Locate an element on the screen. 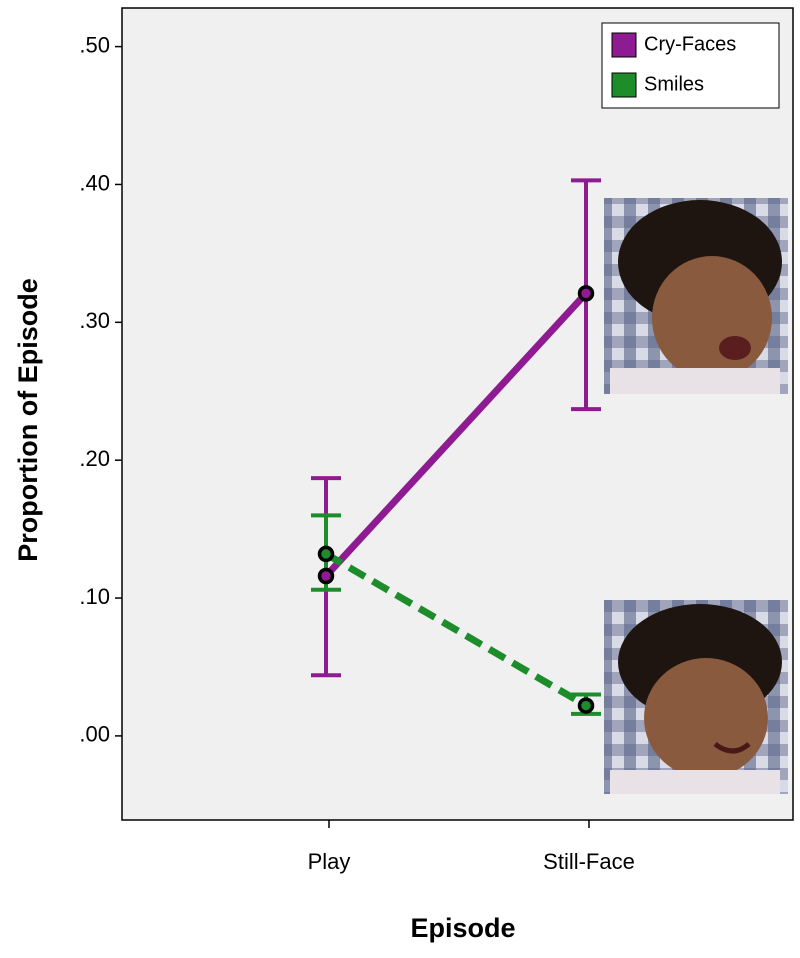 The image size is (800, 958). photo-cry is located at coordinates (696, 296).